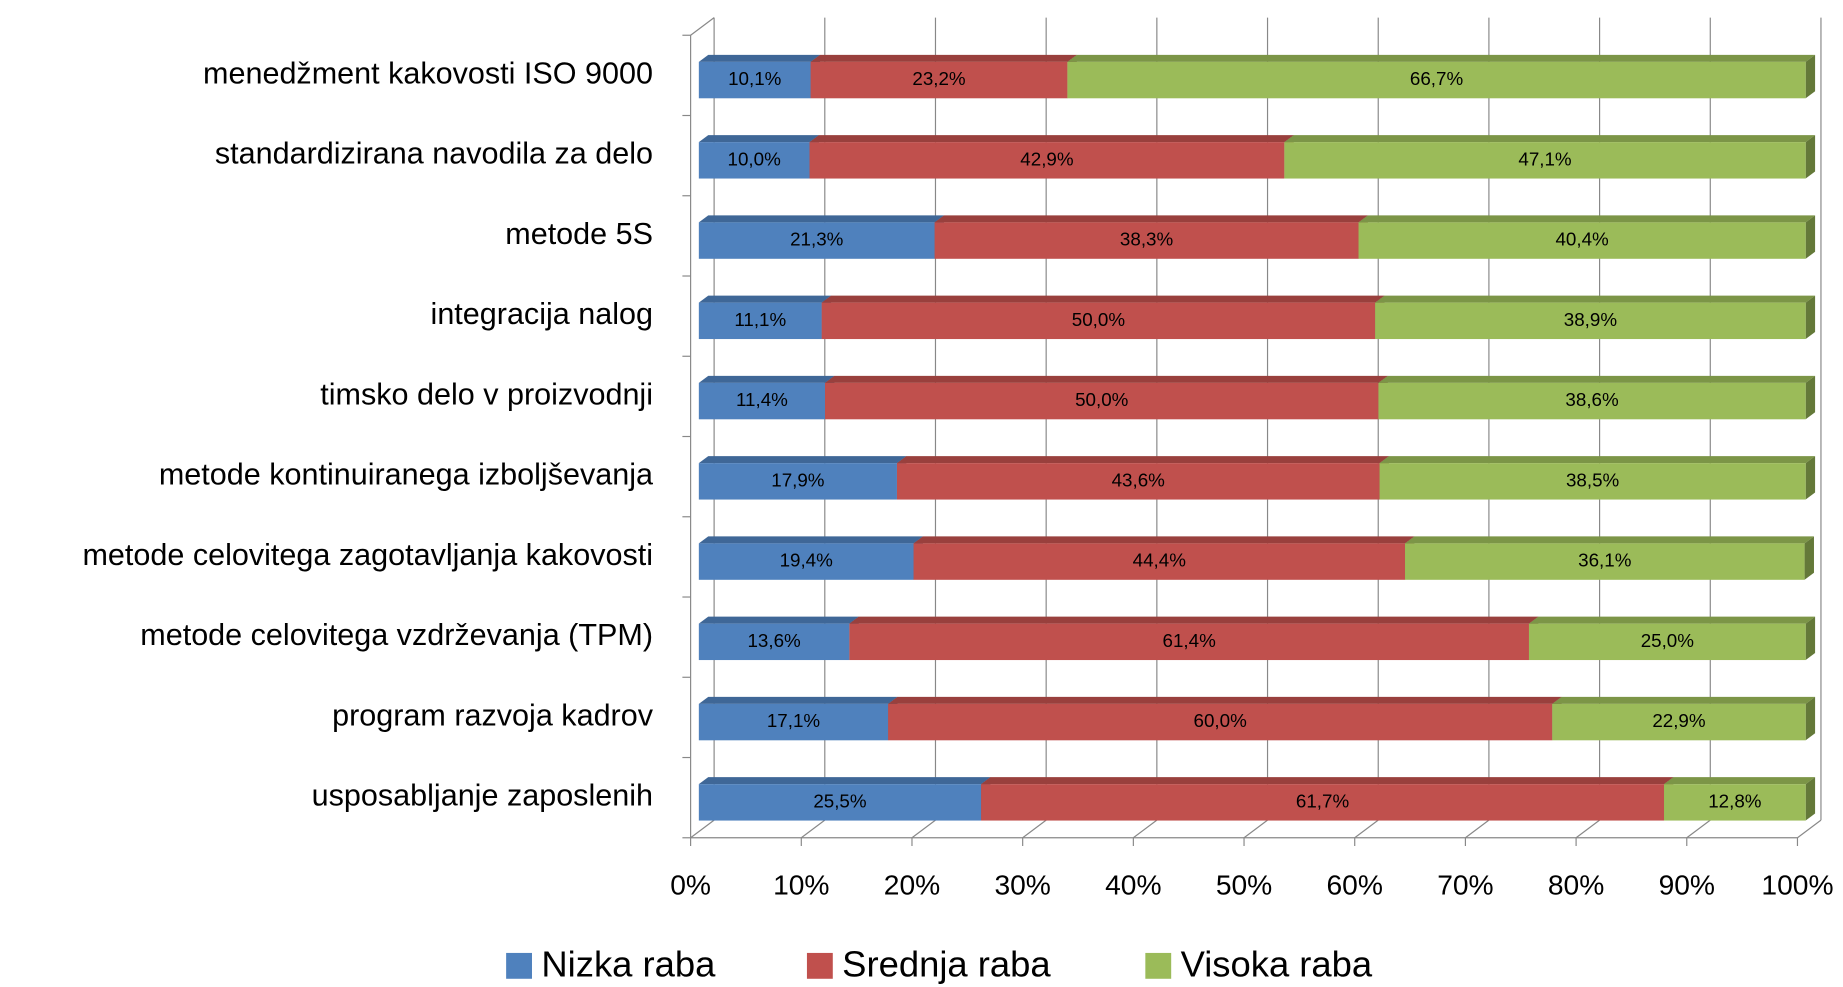 The image size is (1843, 987). Describe the element at coordinates (428, 73) in the screenshot. I see `category-label: menedžment kakovosti ISO 9000` at that location.